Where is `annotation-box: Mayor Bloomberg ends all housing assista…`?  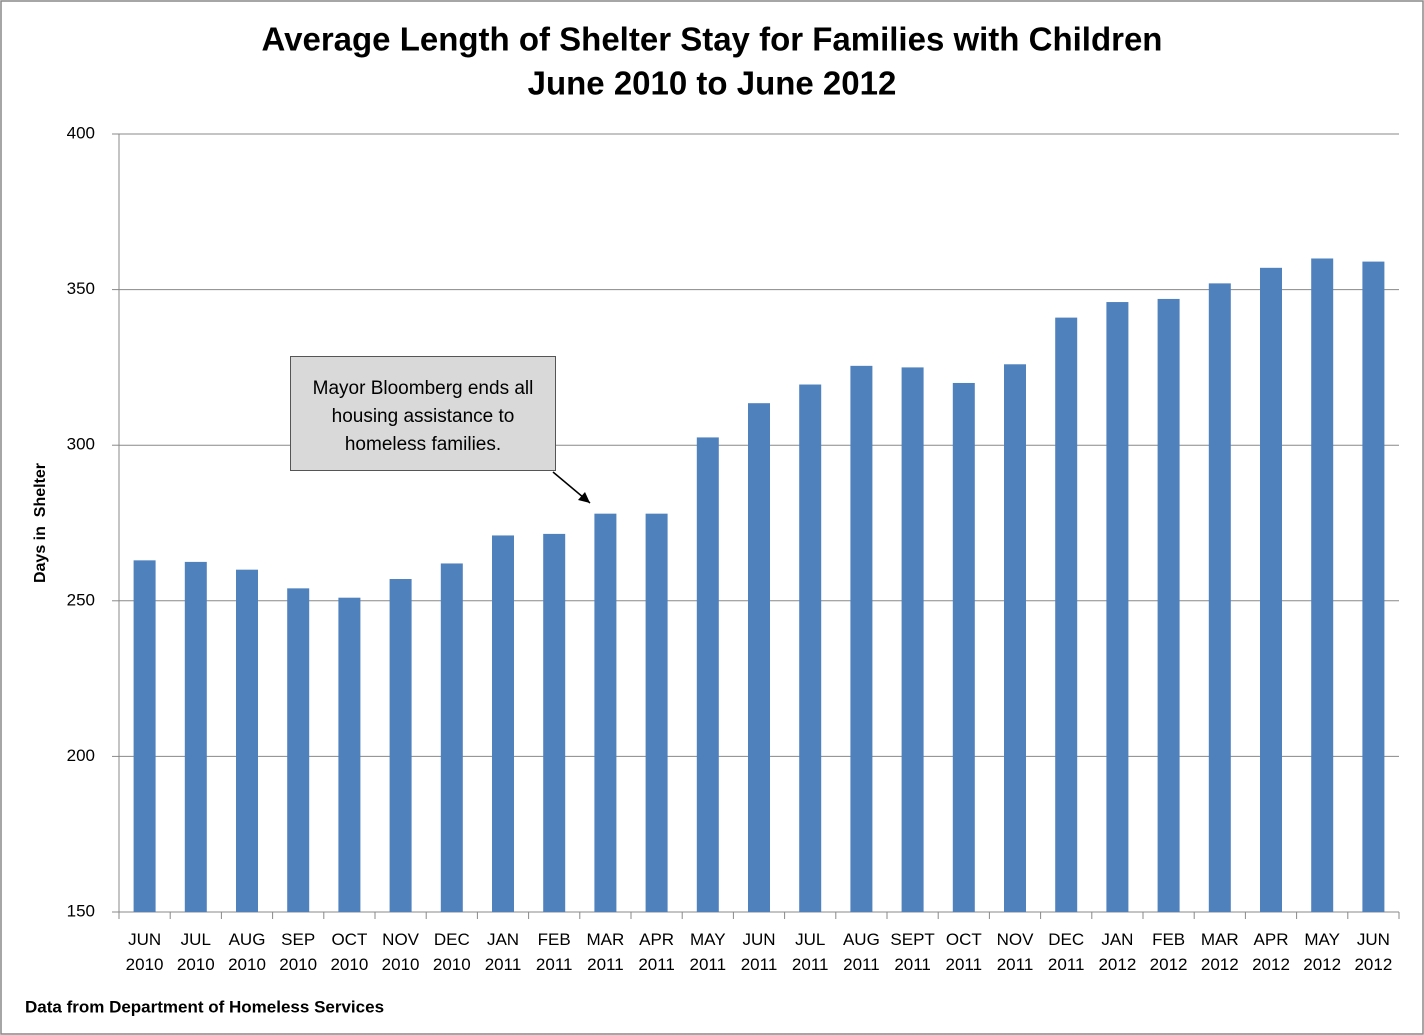
annotation-box: Mayor Bloomberg ends all housing assista… is located at coordinates (423, 413).